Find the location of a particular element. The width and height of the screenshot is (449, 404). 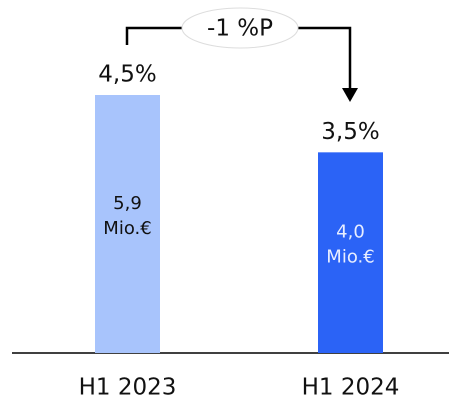

x-tick-label: H1 2024 is located at coordinates (351, 388).